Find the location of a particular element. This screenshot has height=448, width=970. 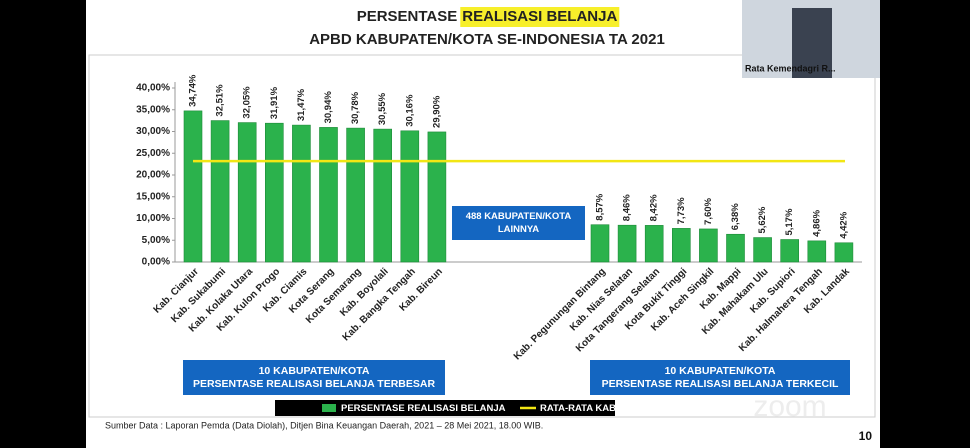

y-tick-label: 40,00% is located at coordinates (153, 88).